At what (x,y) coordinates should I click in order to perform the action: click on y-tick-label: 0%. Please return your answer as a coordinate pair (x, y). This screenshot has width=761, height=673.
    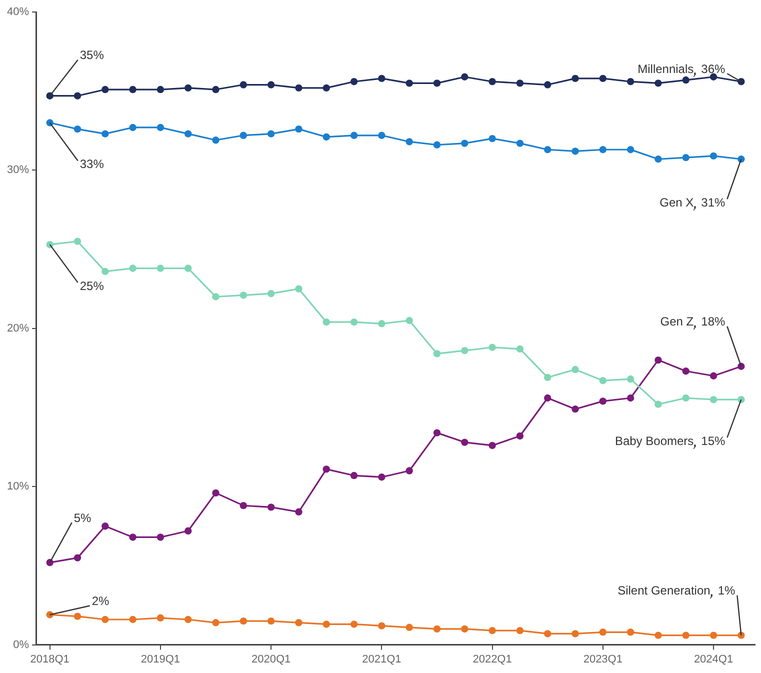
    Looking at the image, I should click on (21, 644).